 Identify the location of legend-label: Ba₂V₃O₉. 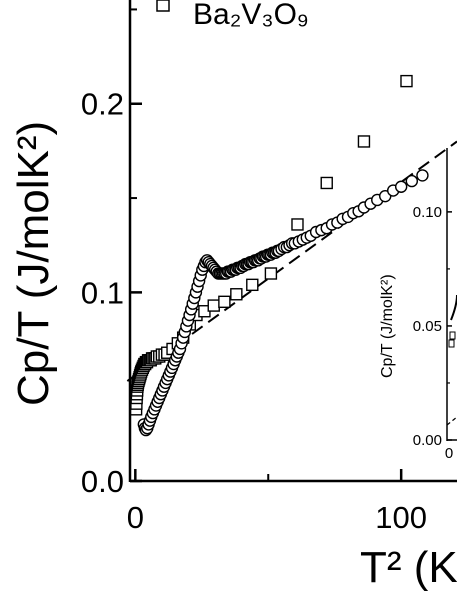
(251, 15).